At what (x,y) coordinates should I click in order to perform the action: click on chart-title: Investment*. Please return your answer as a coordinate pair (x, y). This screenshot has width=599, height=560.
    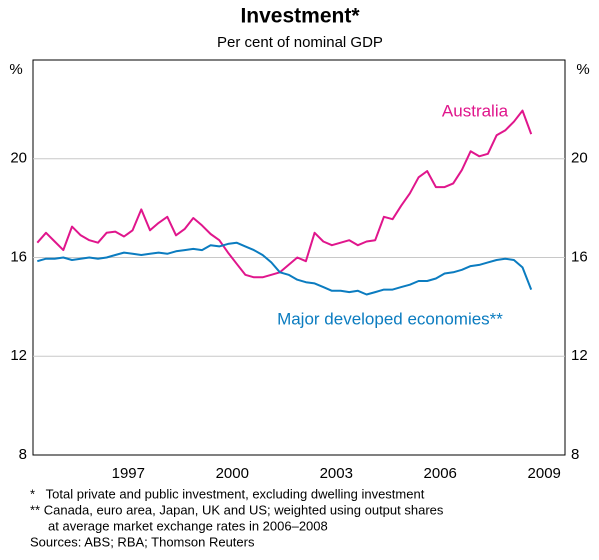
    Looking at the image, I should click on (300, 16).